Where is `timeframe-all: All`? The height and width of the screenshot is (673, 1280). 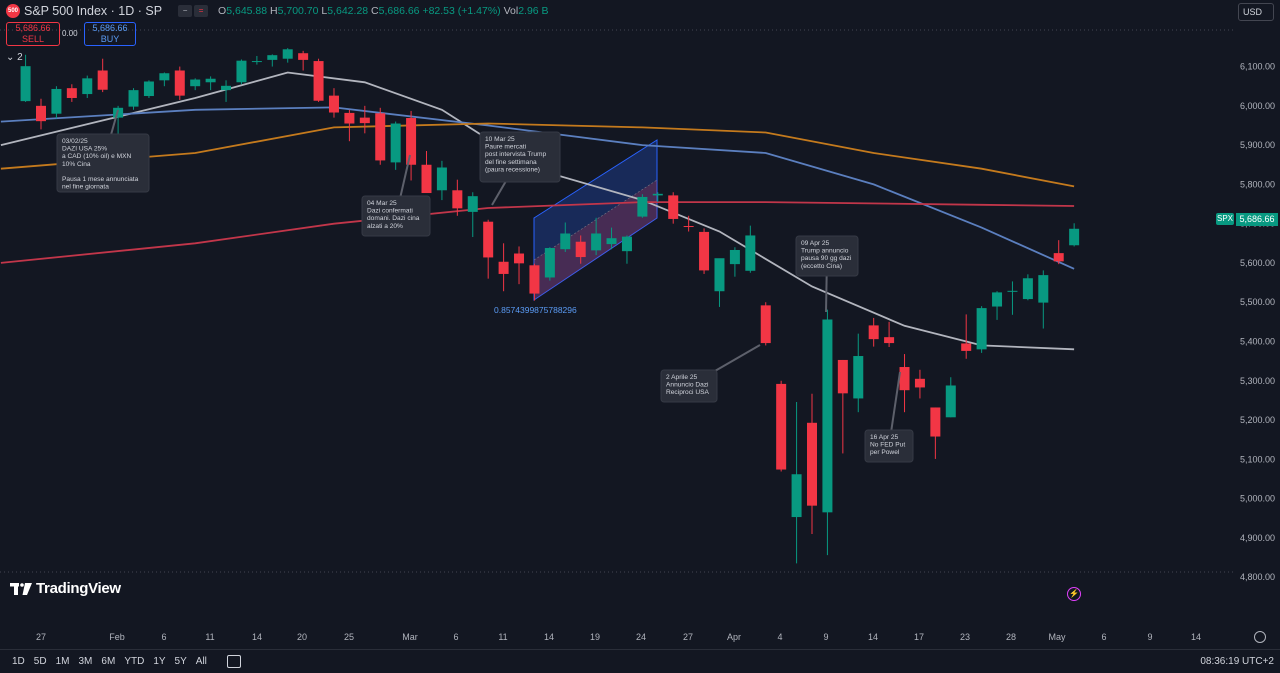 timeframe-all: All is located at coordinates (201, 661).